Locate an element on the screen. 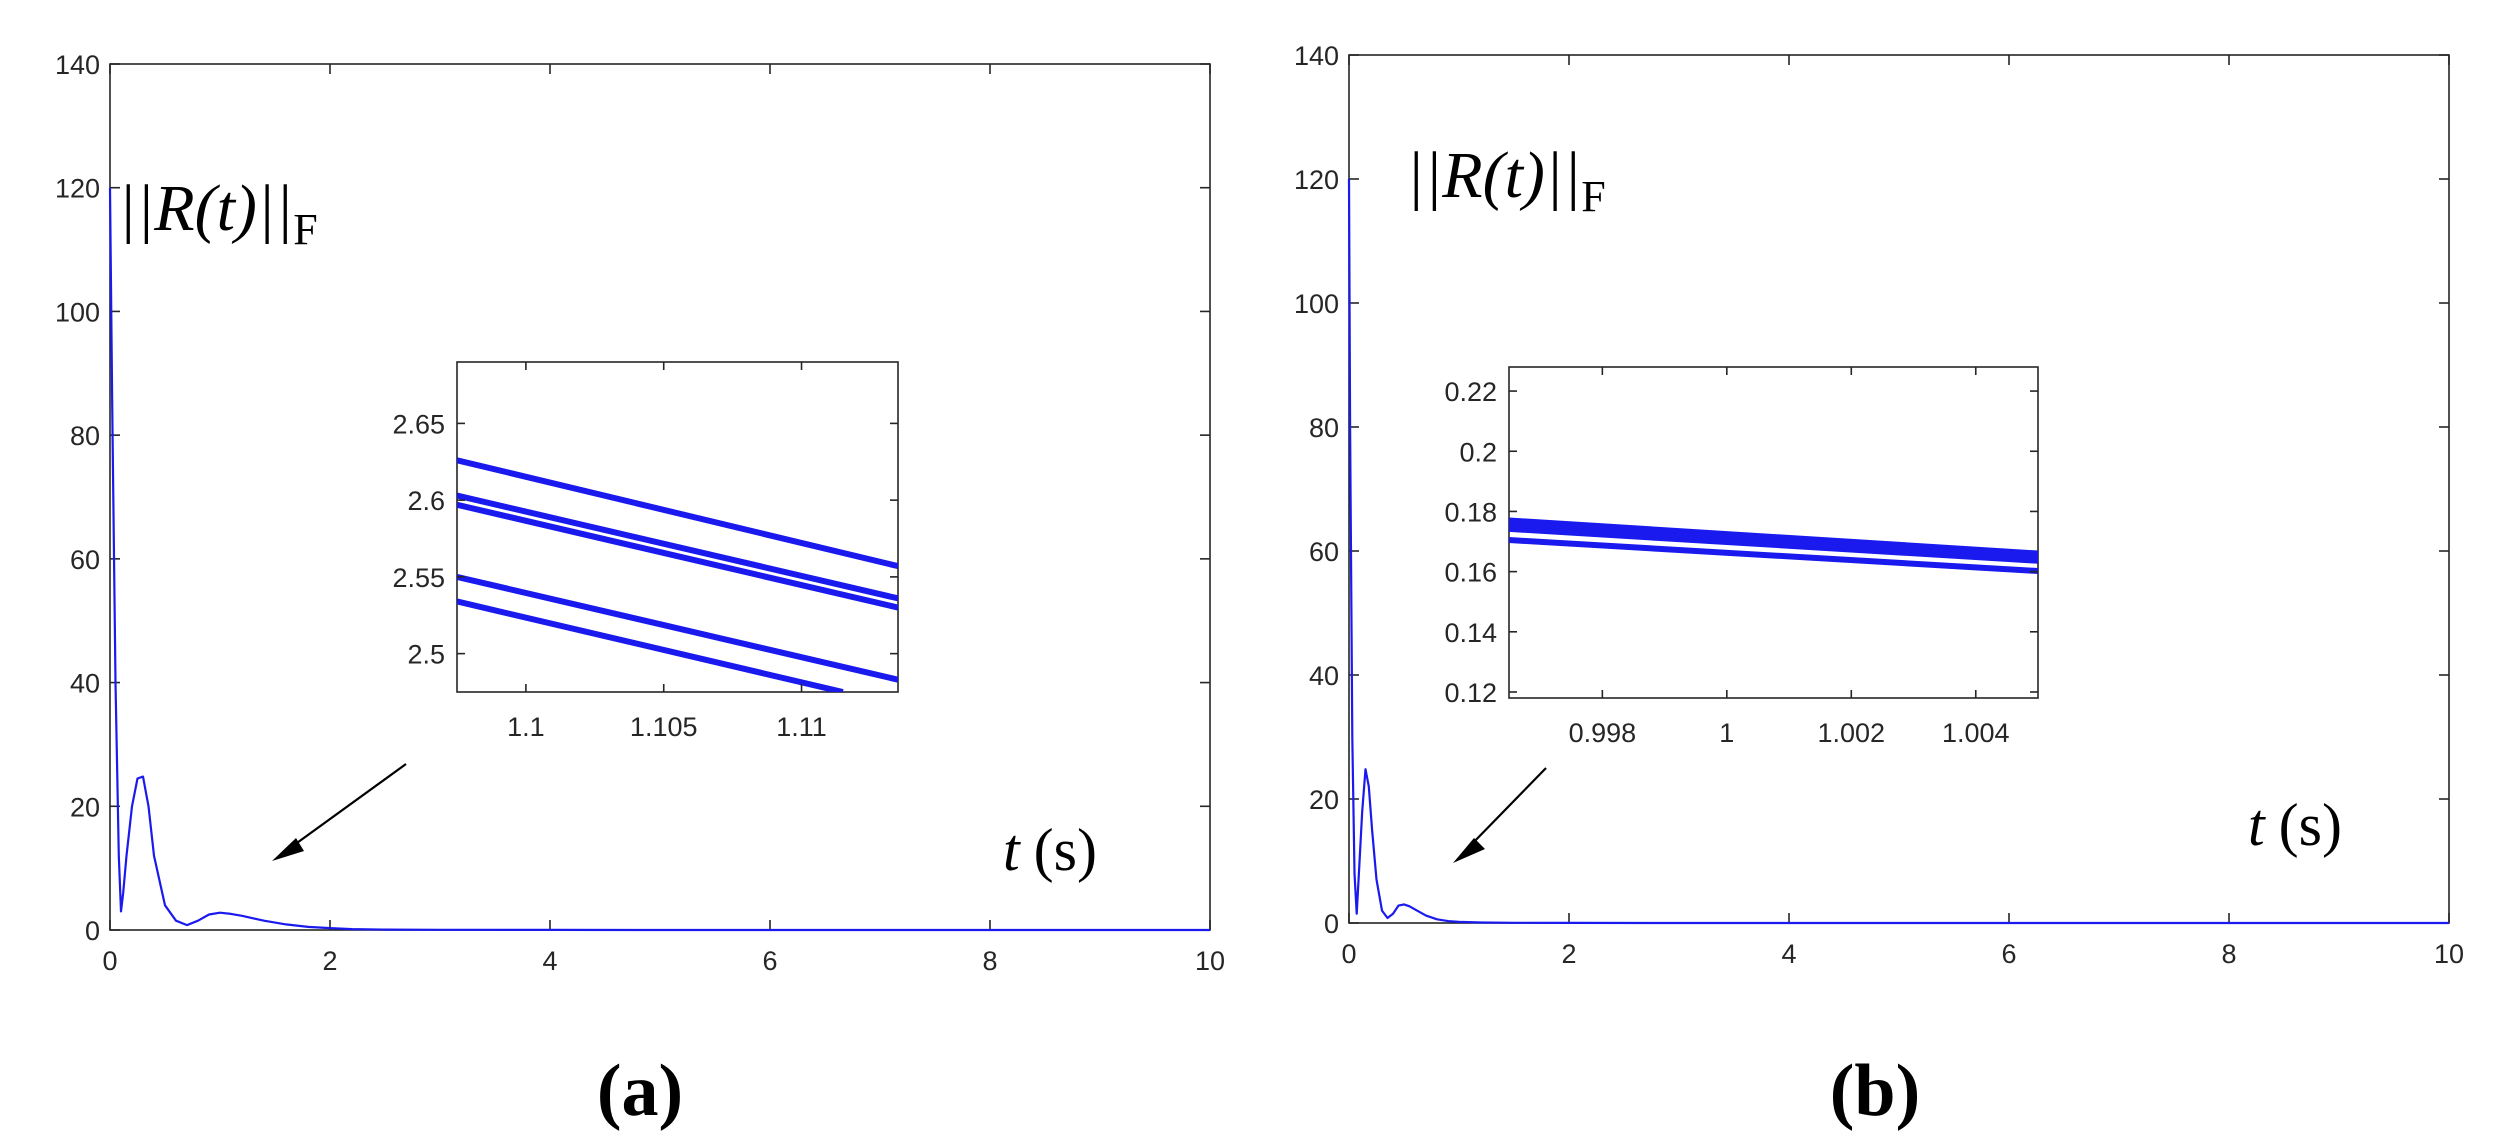  inset-y-tick-label: 2.55 is located at coordinates (418, 578).